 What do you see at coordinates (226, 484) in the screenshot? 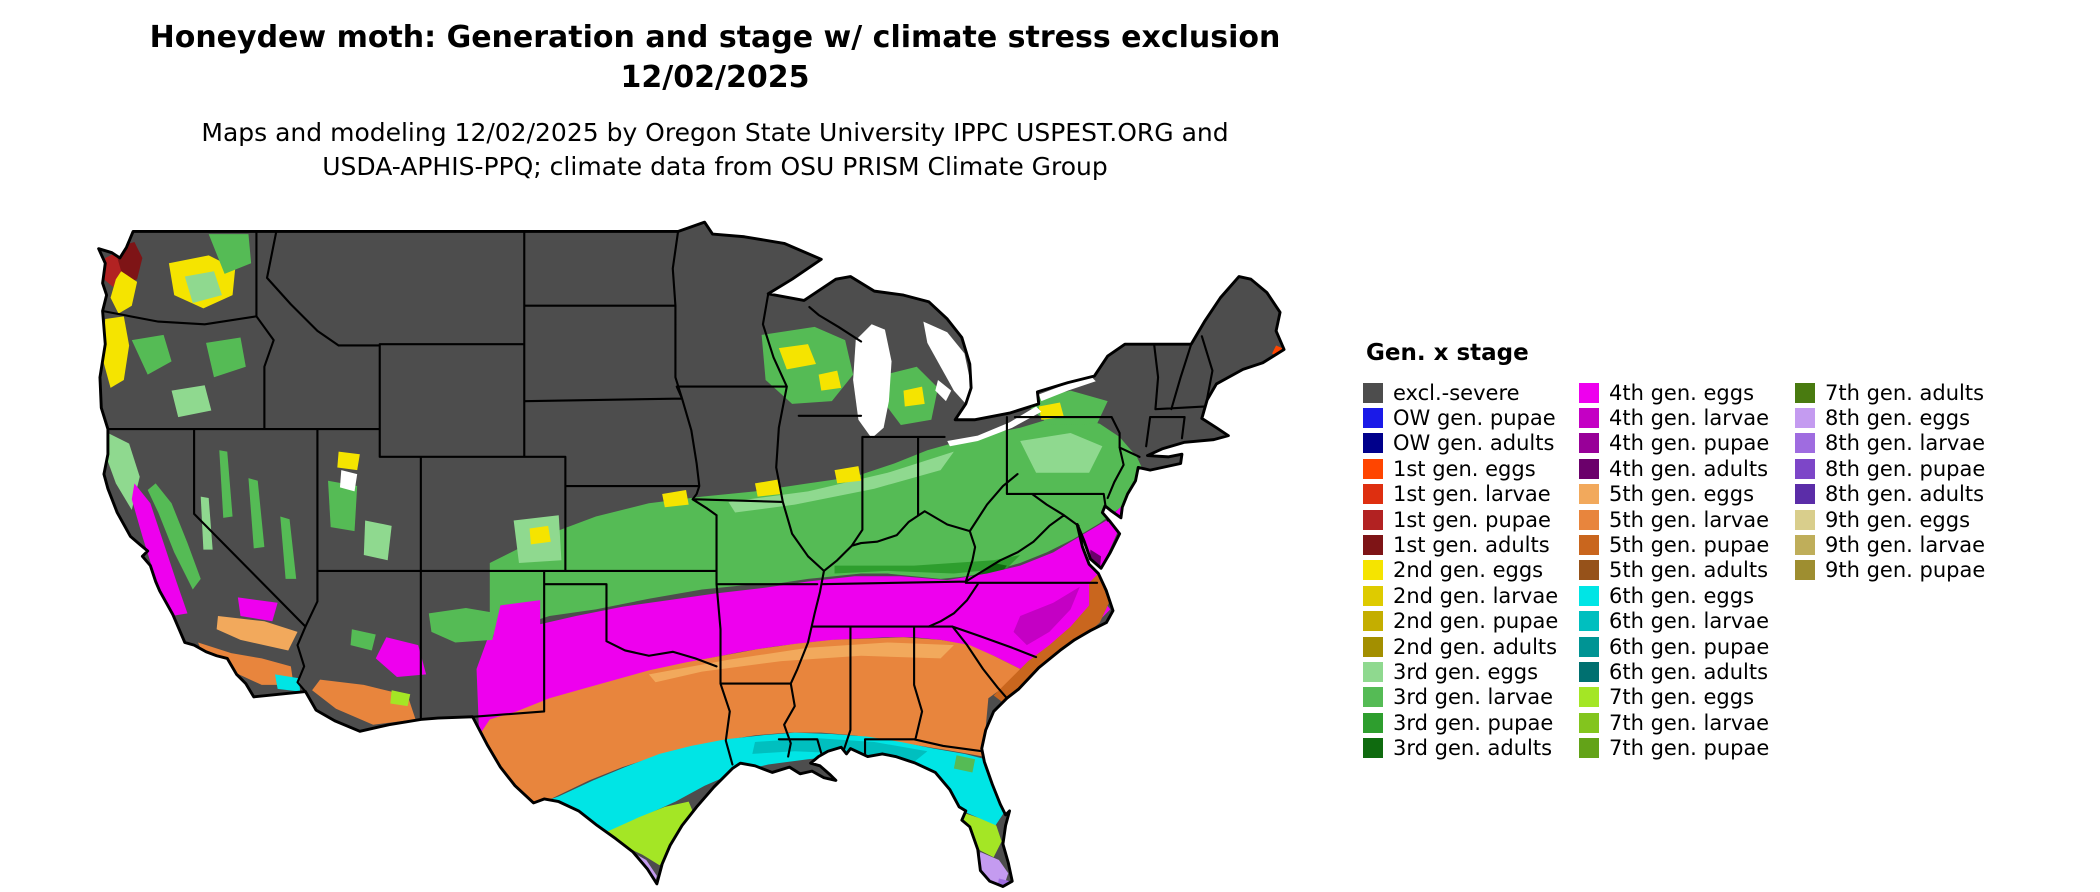
I see `region-nv-streak1` at bounding box center [226, 484].